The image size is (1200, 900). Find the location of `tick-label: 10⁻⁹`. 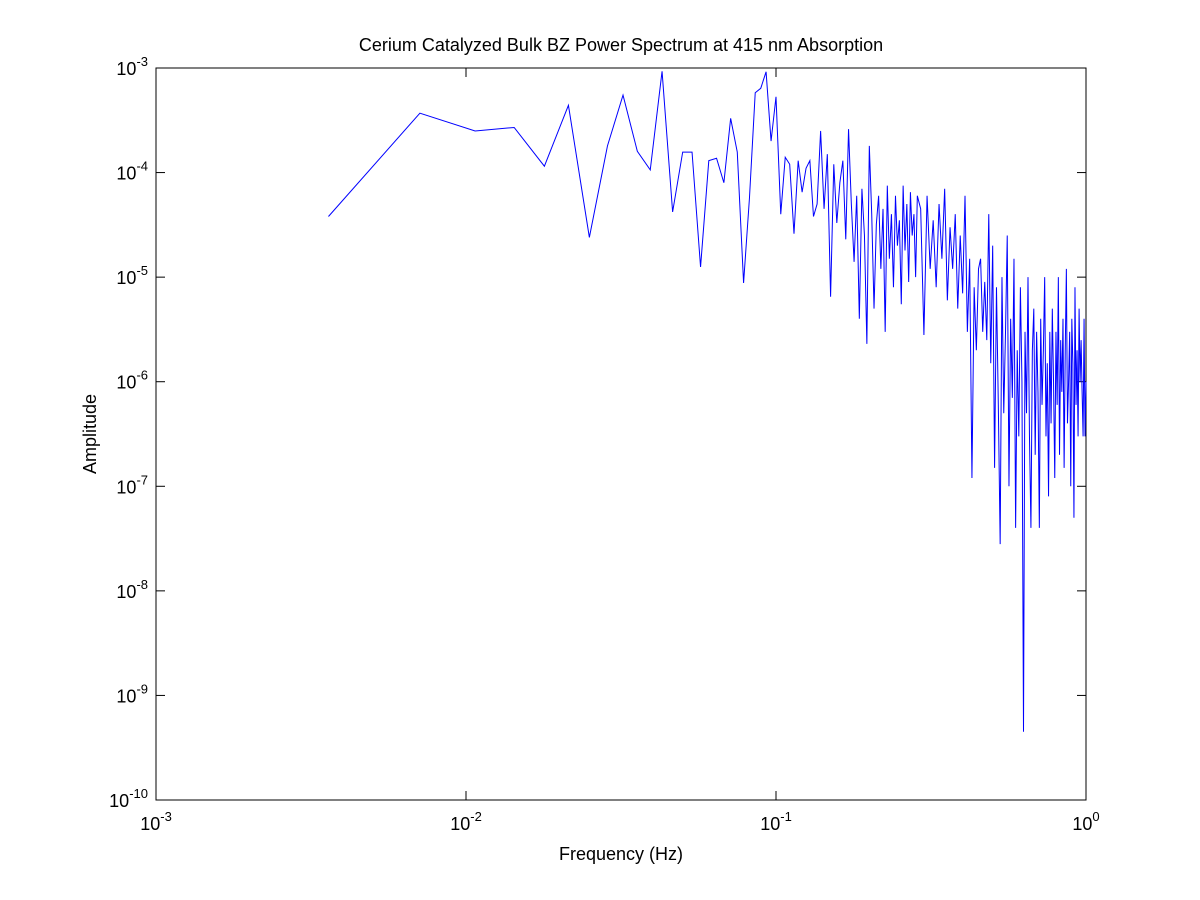

tick-label: 10⁻⁹ is located at coordinates (132, 693).